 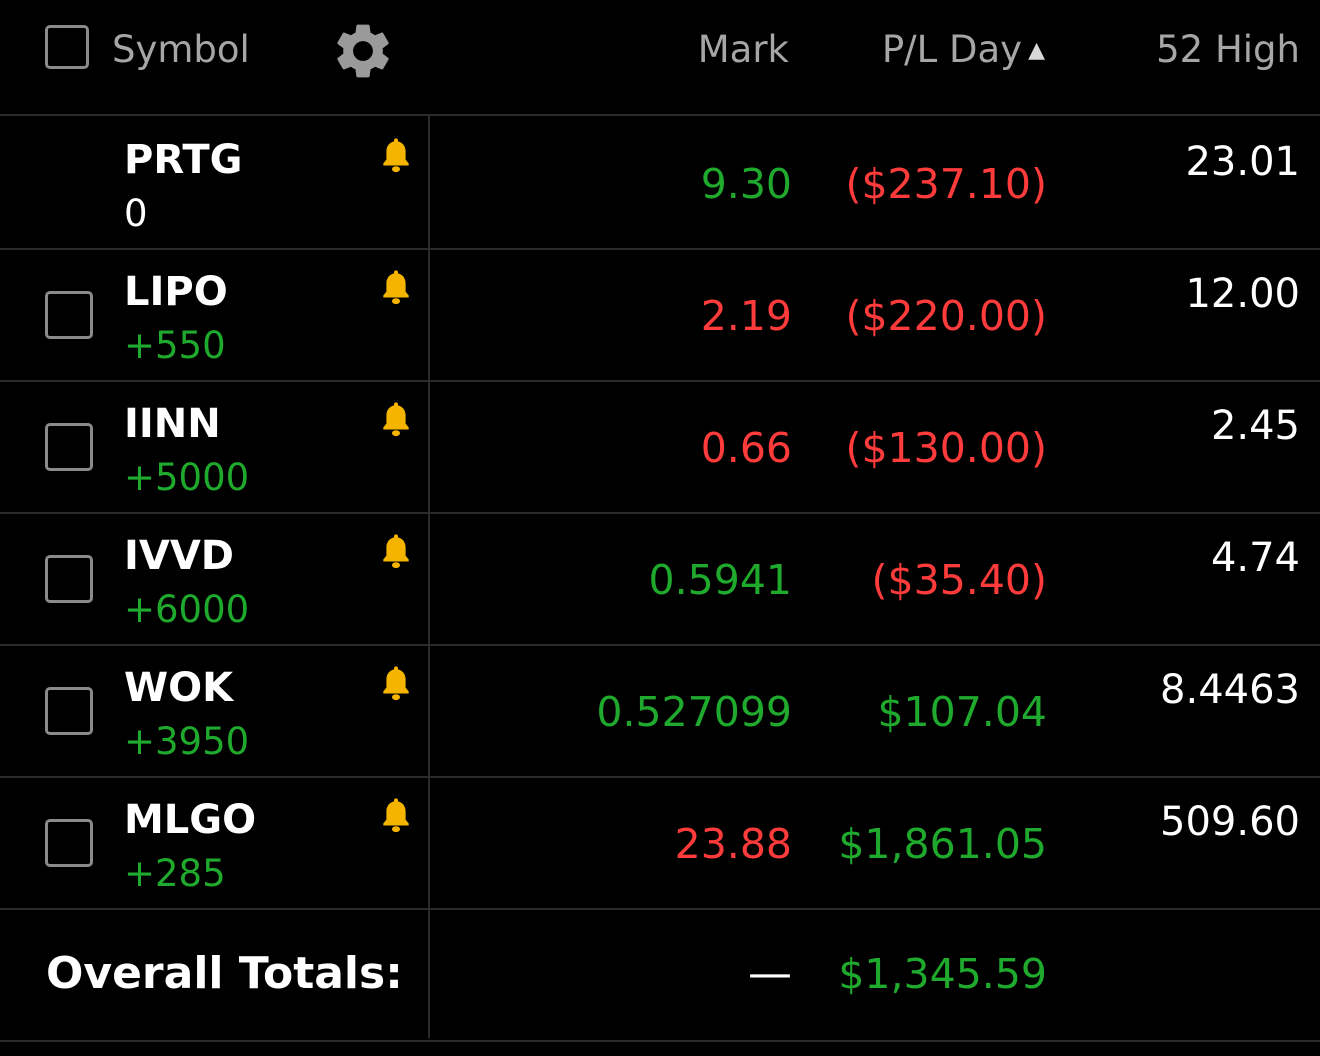 I want to click on select-all-checkbox, so click(x=67, y=47).